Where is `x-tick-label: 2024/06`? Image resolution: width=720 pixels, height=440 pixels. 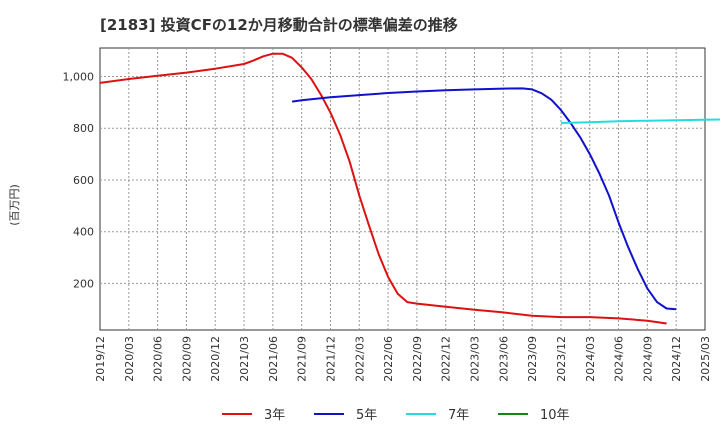 x-tick-label: 2024/06 is located at coordinates (619, 359).